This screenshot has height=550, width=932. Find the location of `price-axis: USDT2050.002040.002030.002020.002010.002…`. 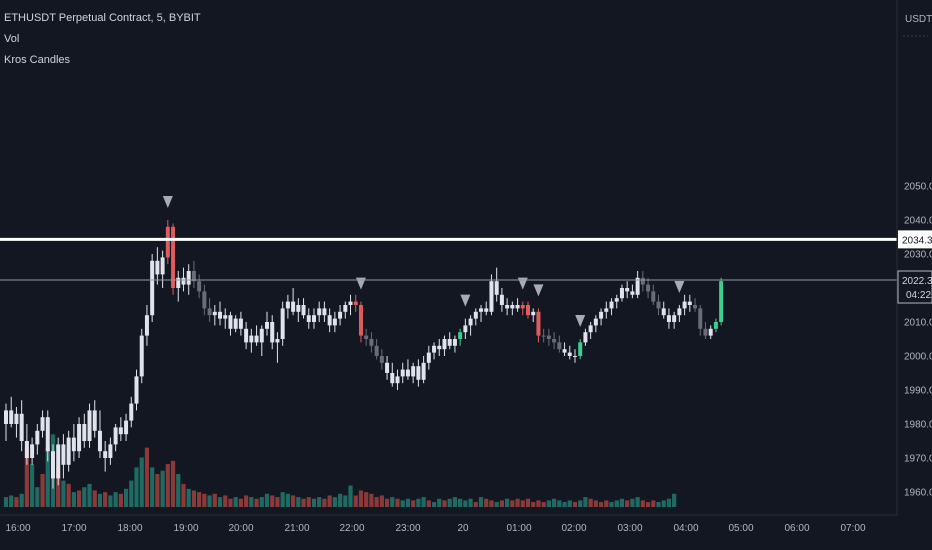

price-axis: USDT2050.002040.002030.002020.002010.002… is located at coordinates (914, 275).